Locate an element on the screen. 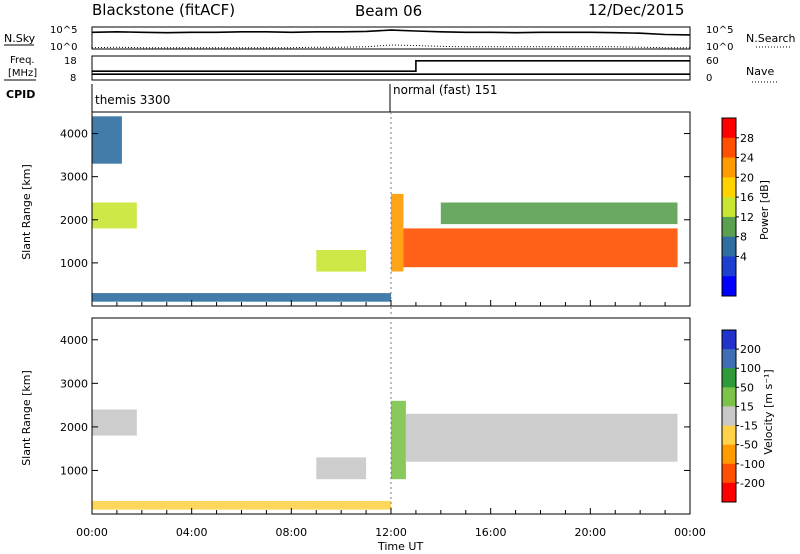  station-title: Blackstone (fitACF) is located at coordinates (163, 10).